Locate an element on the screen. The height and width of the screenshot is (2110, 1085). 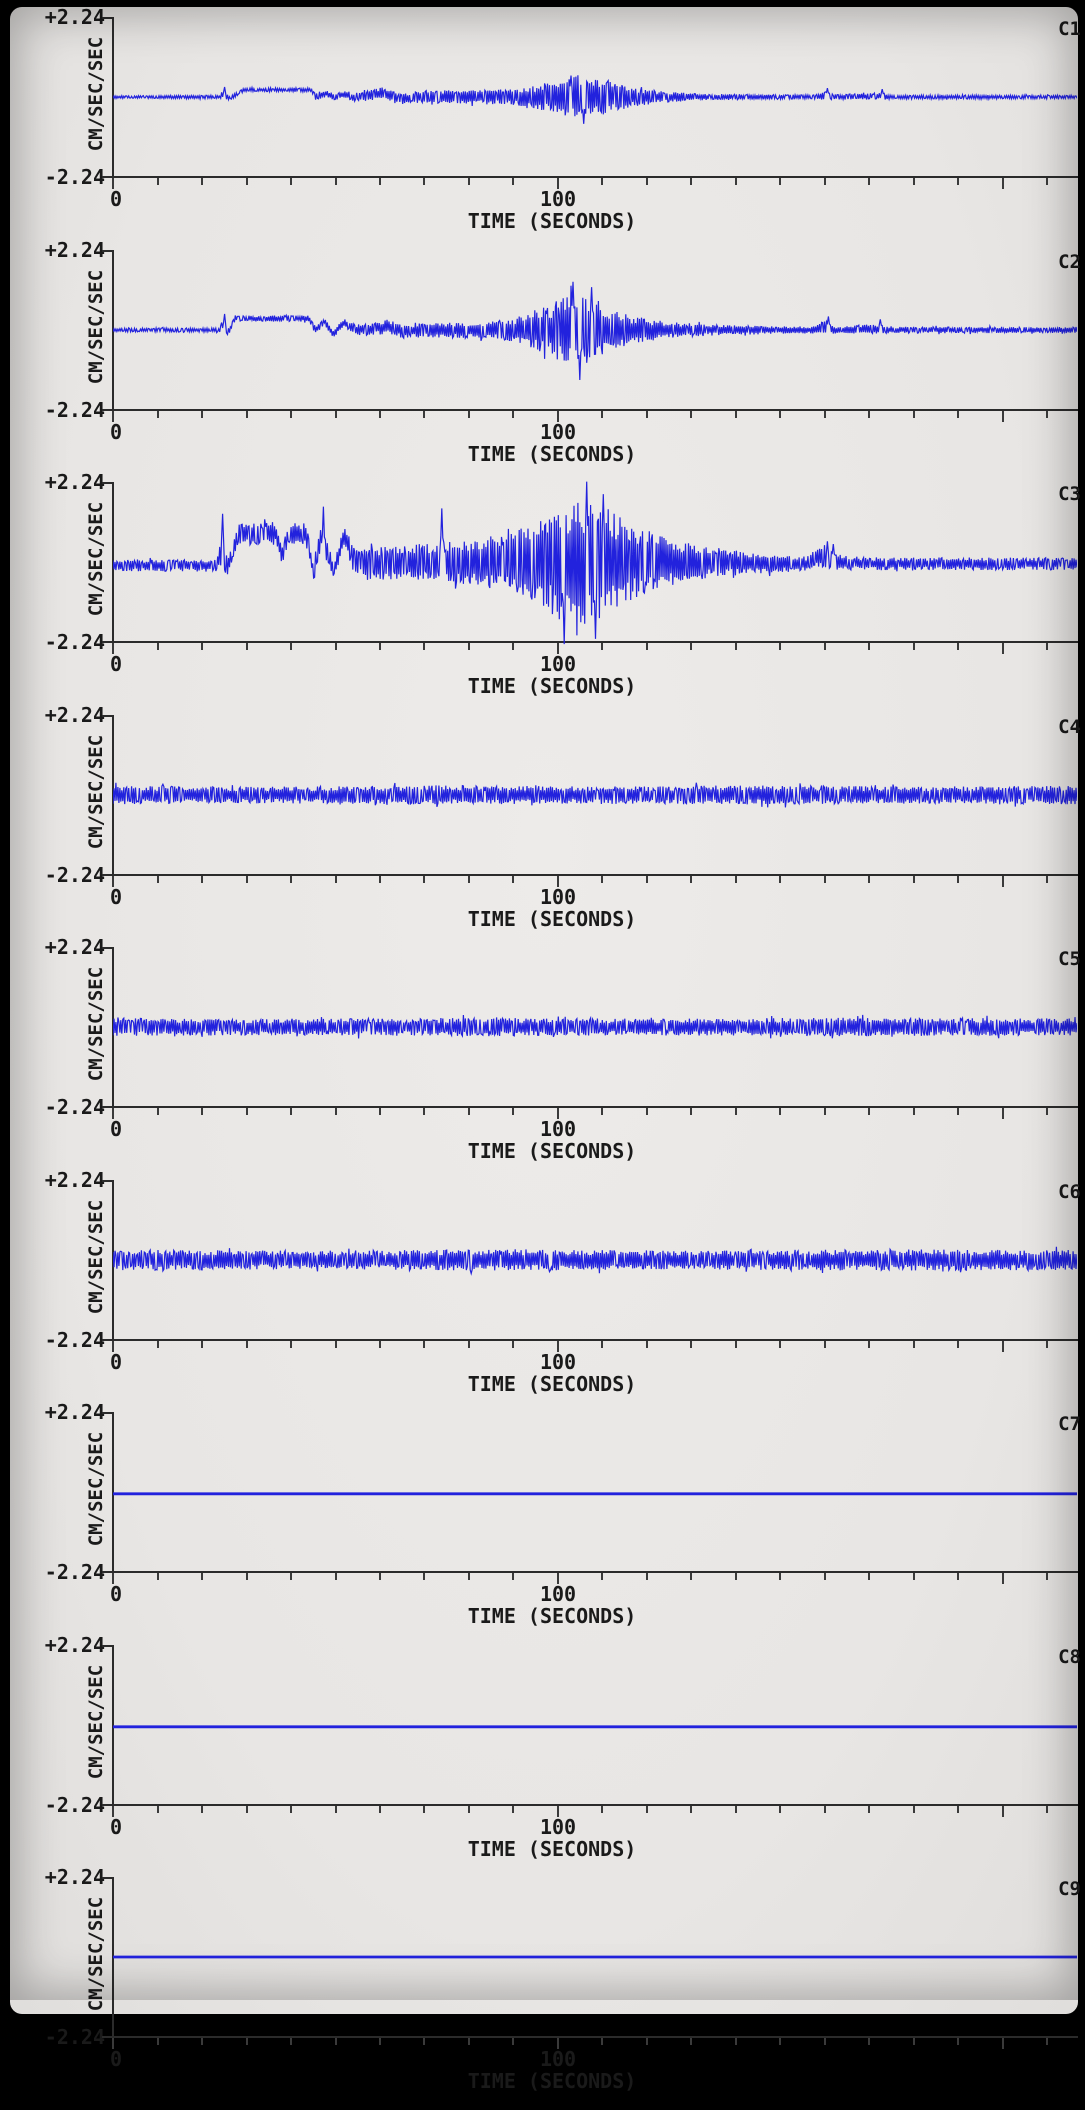
y-min-label: -2.24 is located at coordinates (74, 1805).